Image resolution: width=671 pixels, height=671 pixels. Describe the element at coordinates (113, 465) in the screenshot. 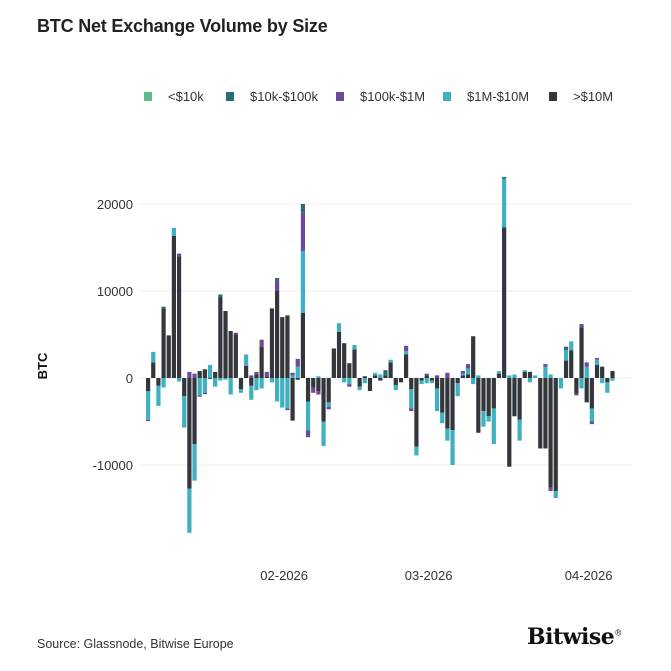

I see `y-tick-label: -10000` at that location.